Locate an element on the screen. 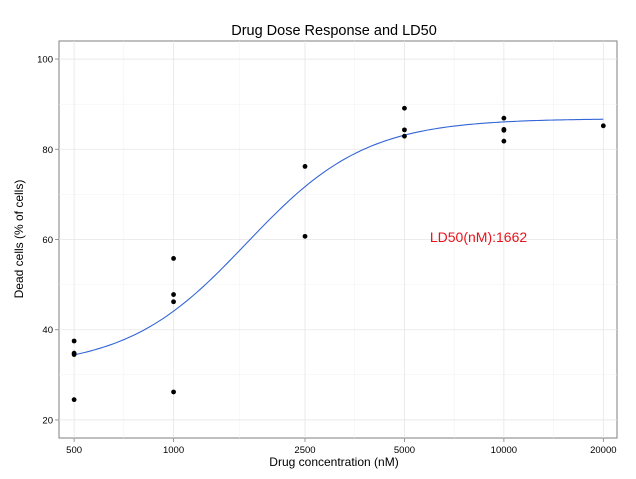 Image resolution: width=636 pixels, height=479 pixels. chart-title: Drug Dose Response and LD50 is located at coordinates (334, 31).